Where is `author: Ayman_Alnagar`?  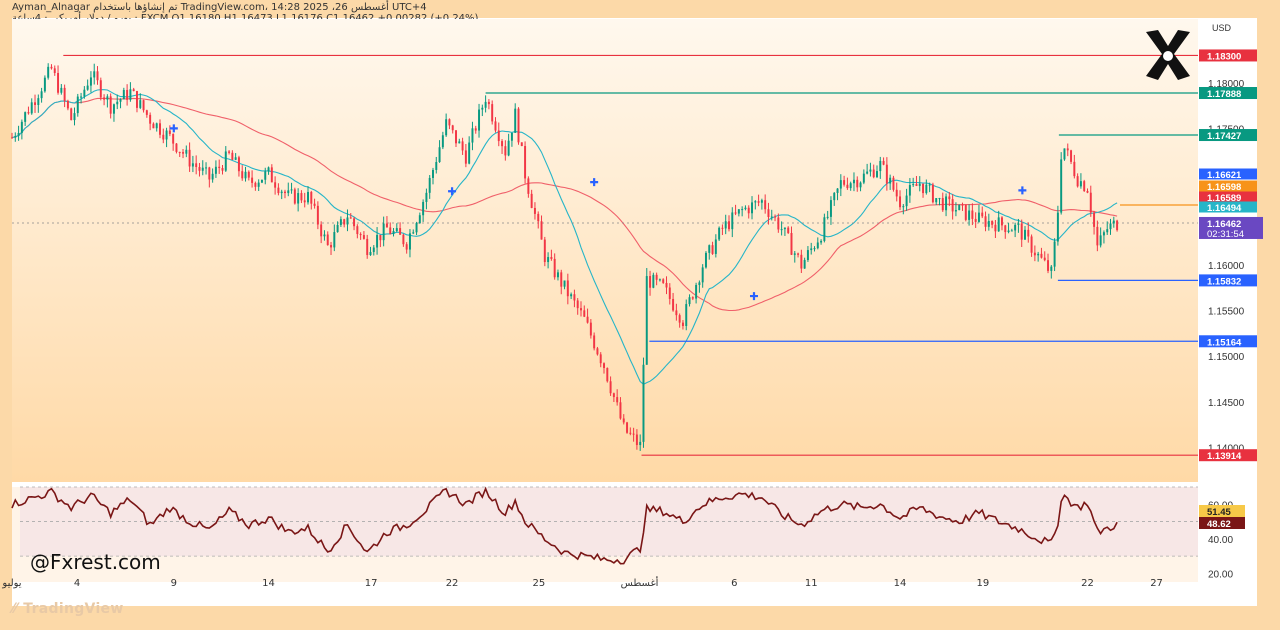
author: Ayman_Alnagar is located at coordinates (51, 7).